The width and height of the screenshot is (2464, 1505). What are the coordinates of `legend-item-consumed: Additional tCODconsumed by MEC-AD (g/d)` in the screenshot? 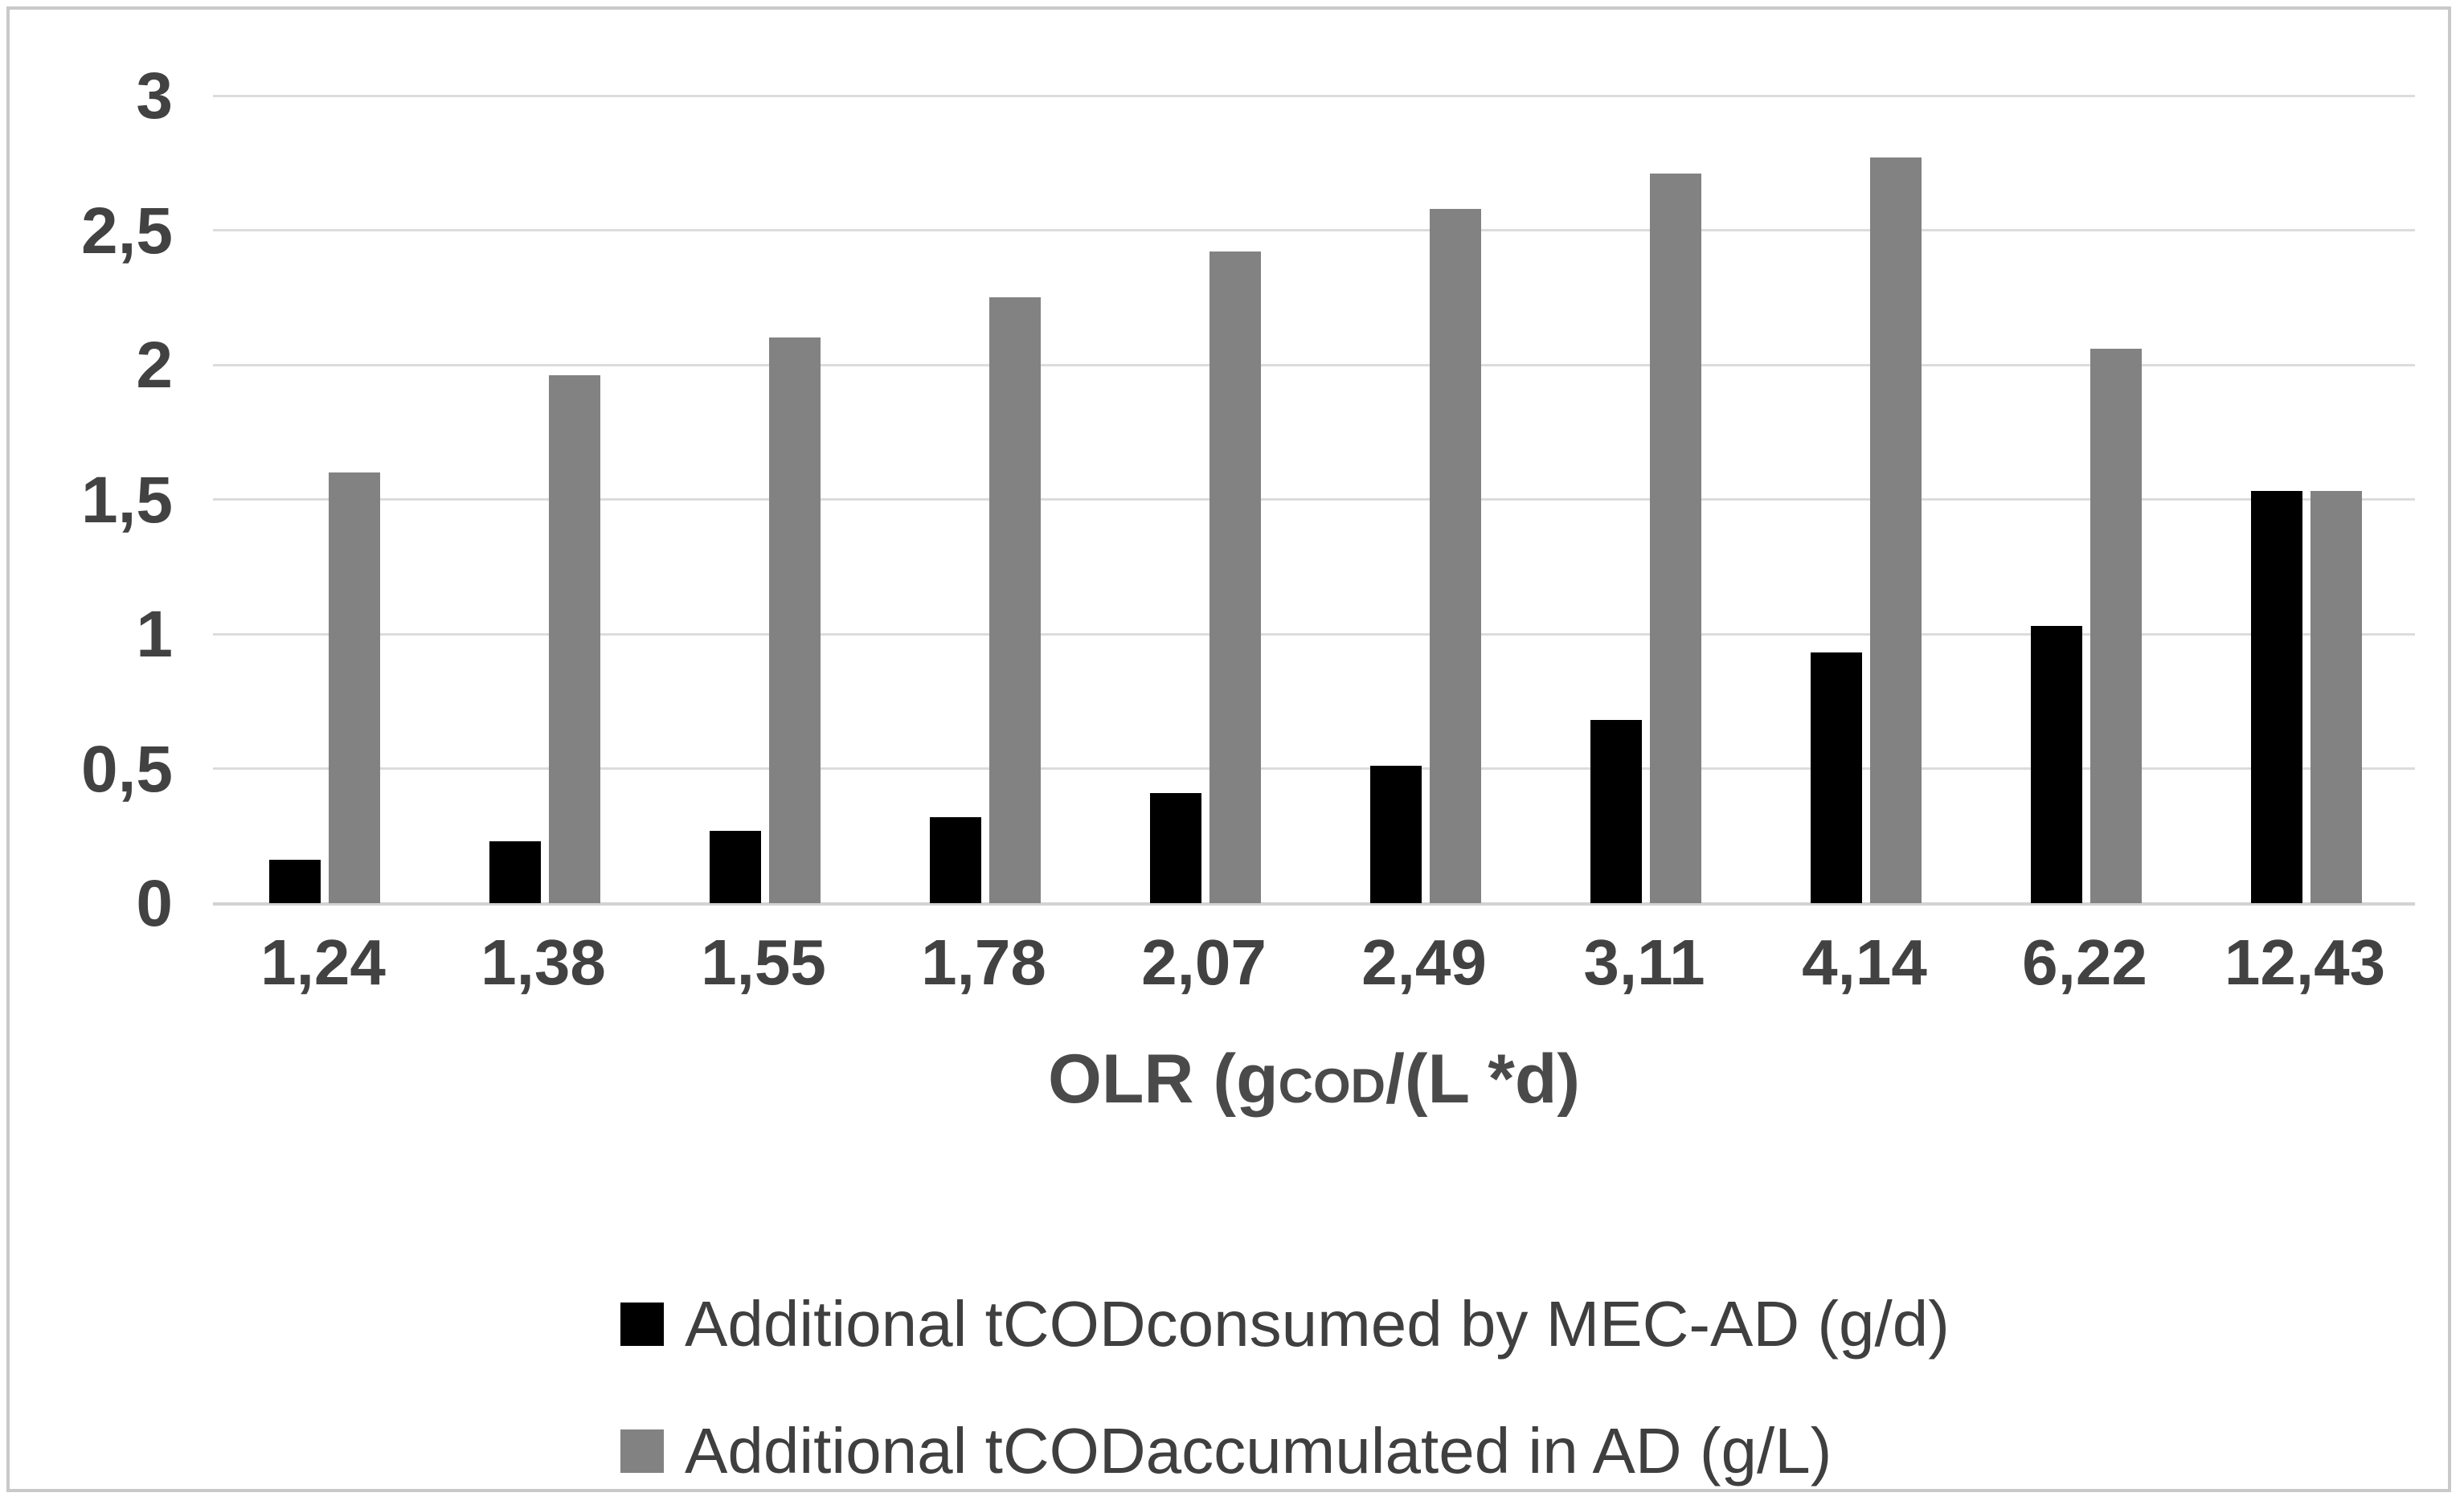 It's located at (1285, 1324).